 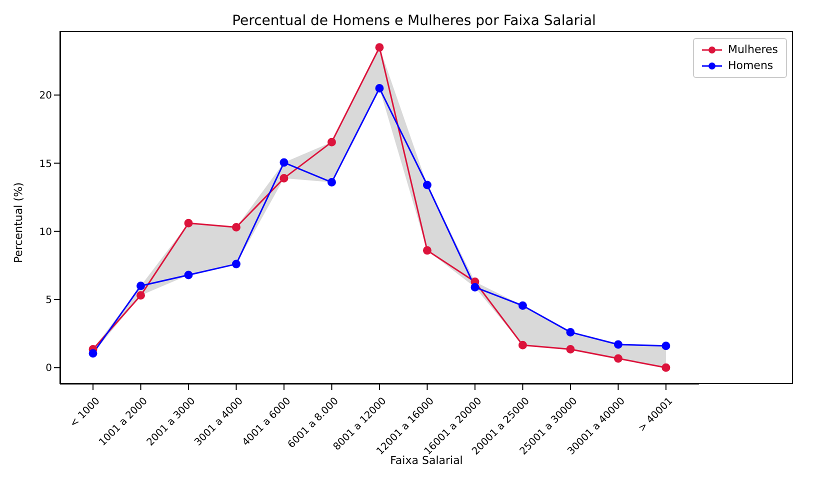 I want to click on legend-label: Mulheres, so click(x=753, y=50).